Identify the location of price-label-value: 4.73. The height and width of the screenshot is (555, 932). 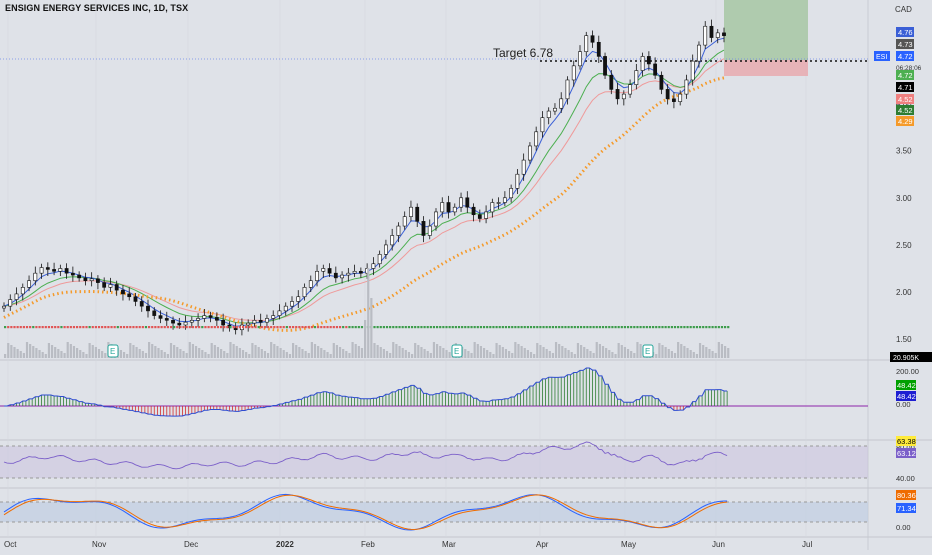
(905, 44).